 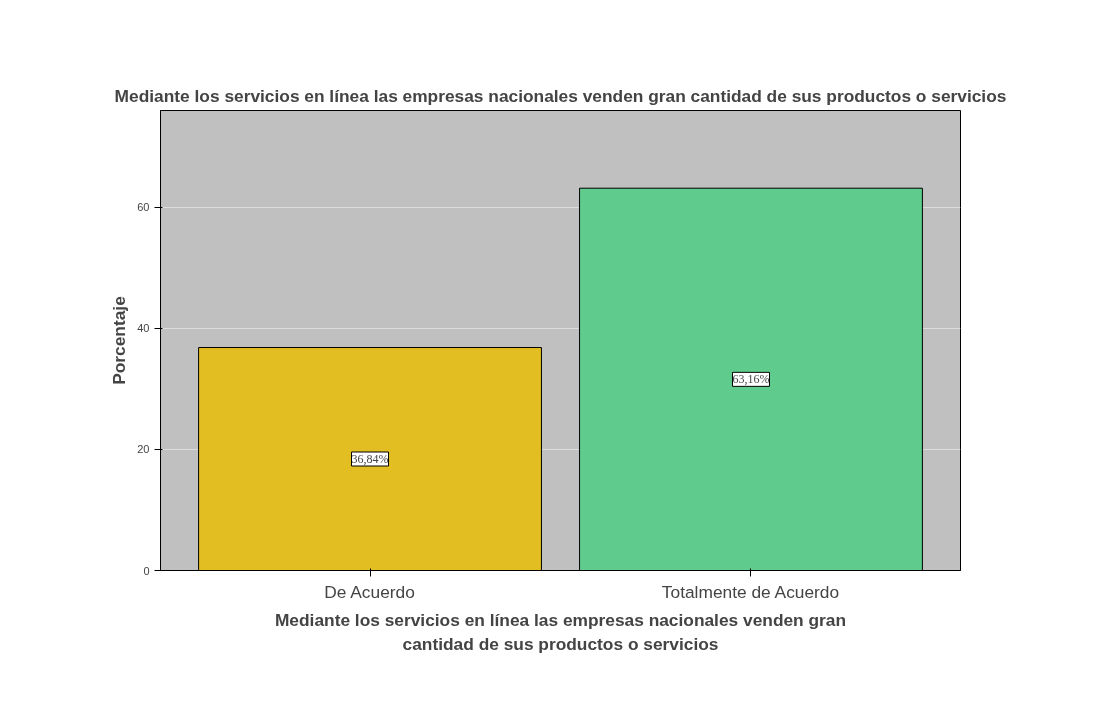 I want to click on y-tick-label: 60, so click(x=143, y=207).